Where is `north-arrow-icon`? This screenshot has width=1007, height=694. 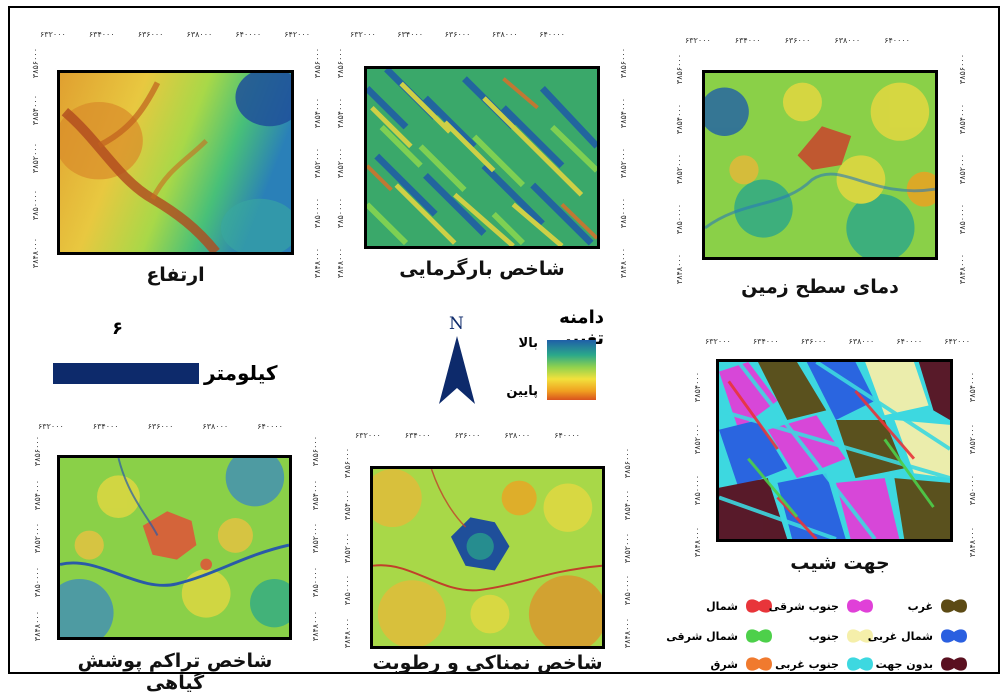
north-arrow-icon is located at coordinates (457, 370).